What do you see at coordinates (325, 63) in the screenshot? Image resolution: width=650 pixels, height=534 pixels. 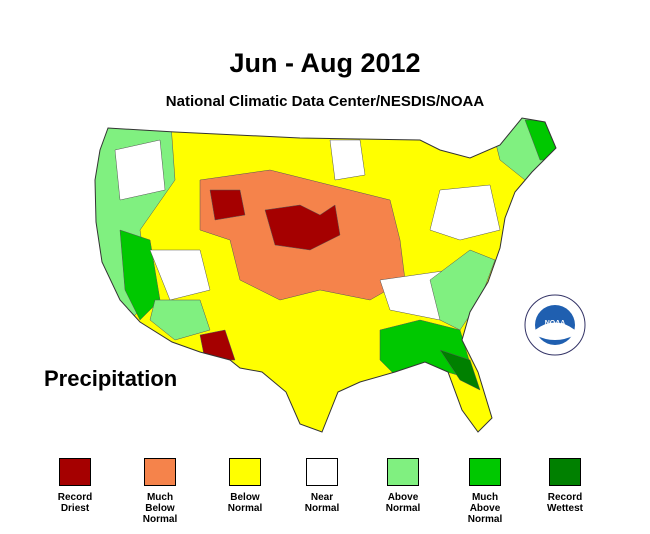 I see `title: Jun - Aug 2012` at bounding box center [325, 63].